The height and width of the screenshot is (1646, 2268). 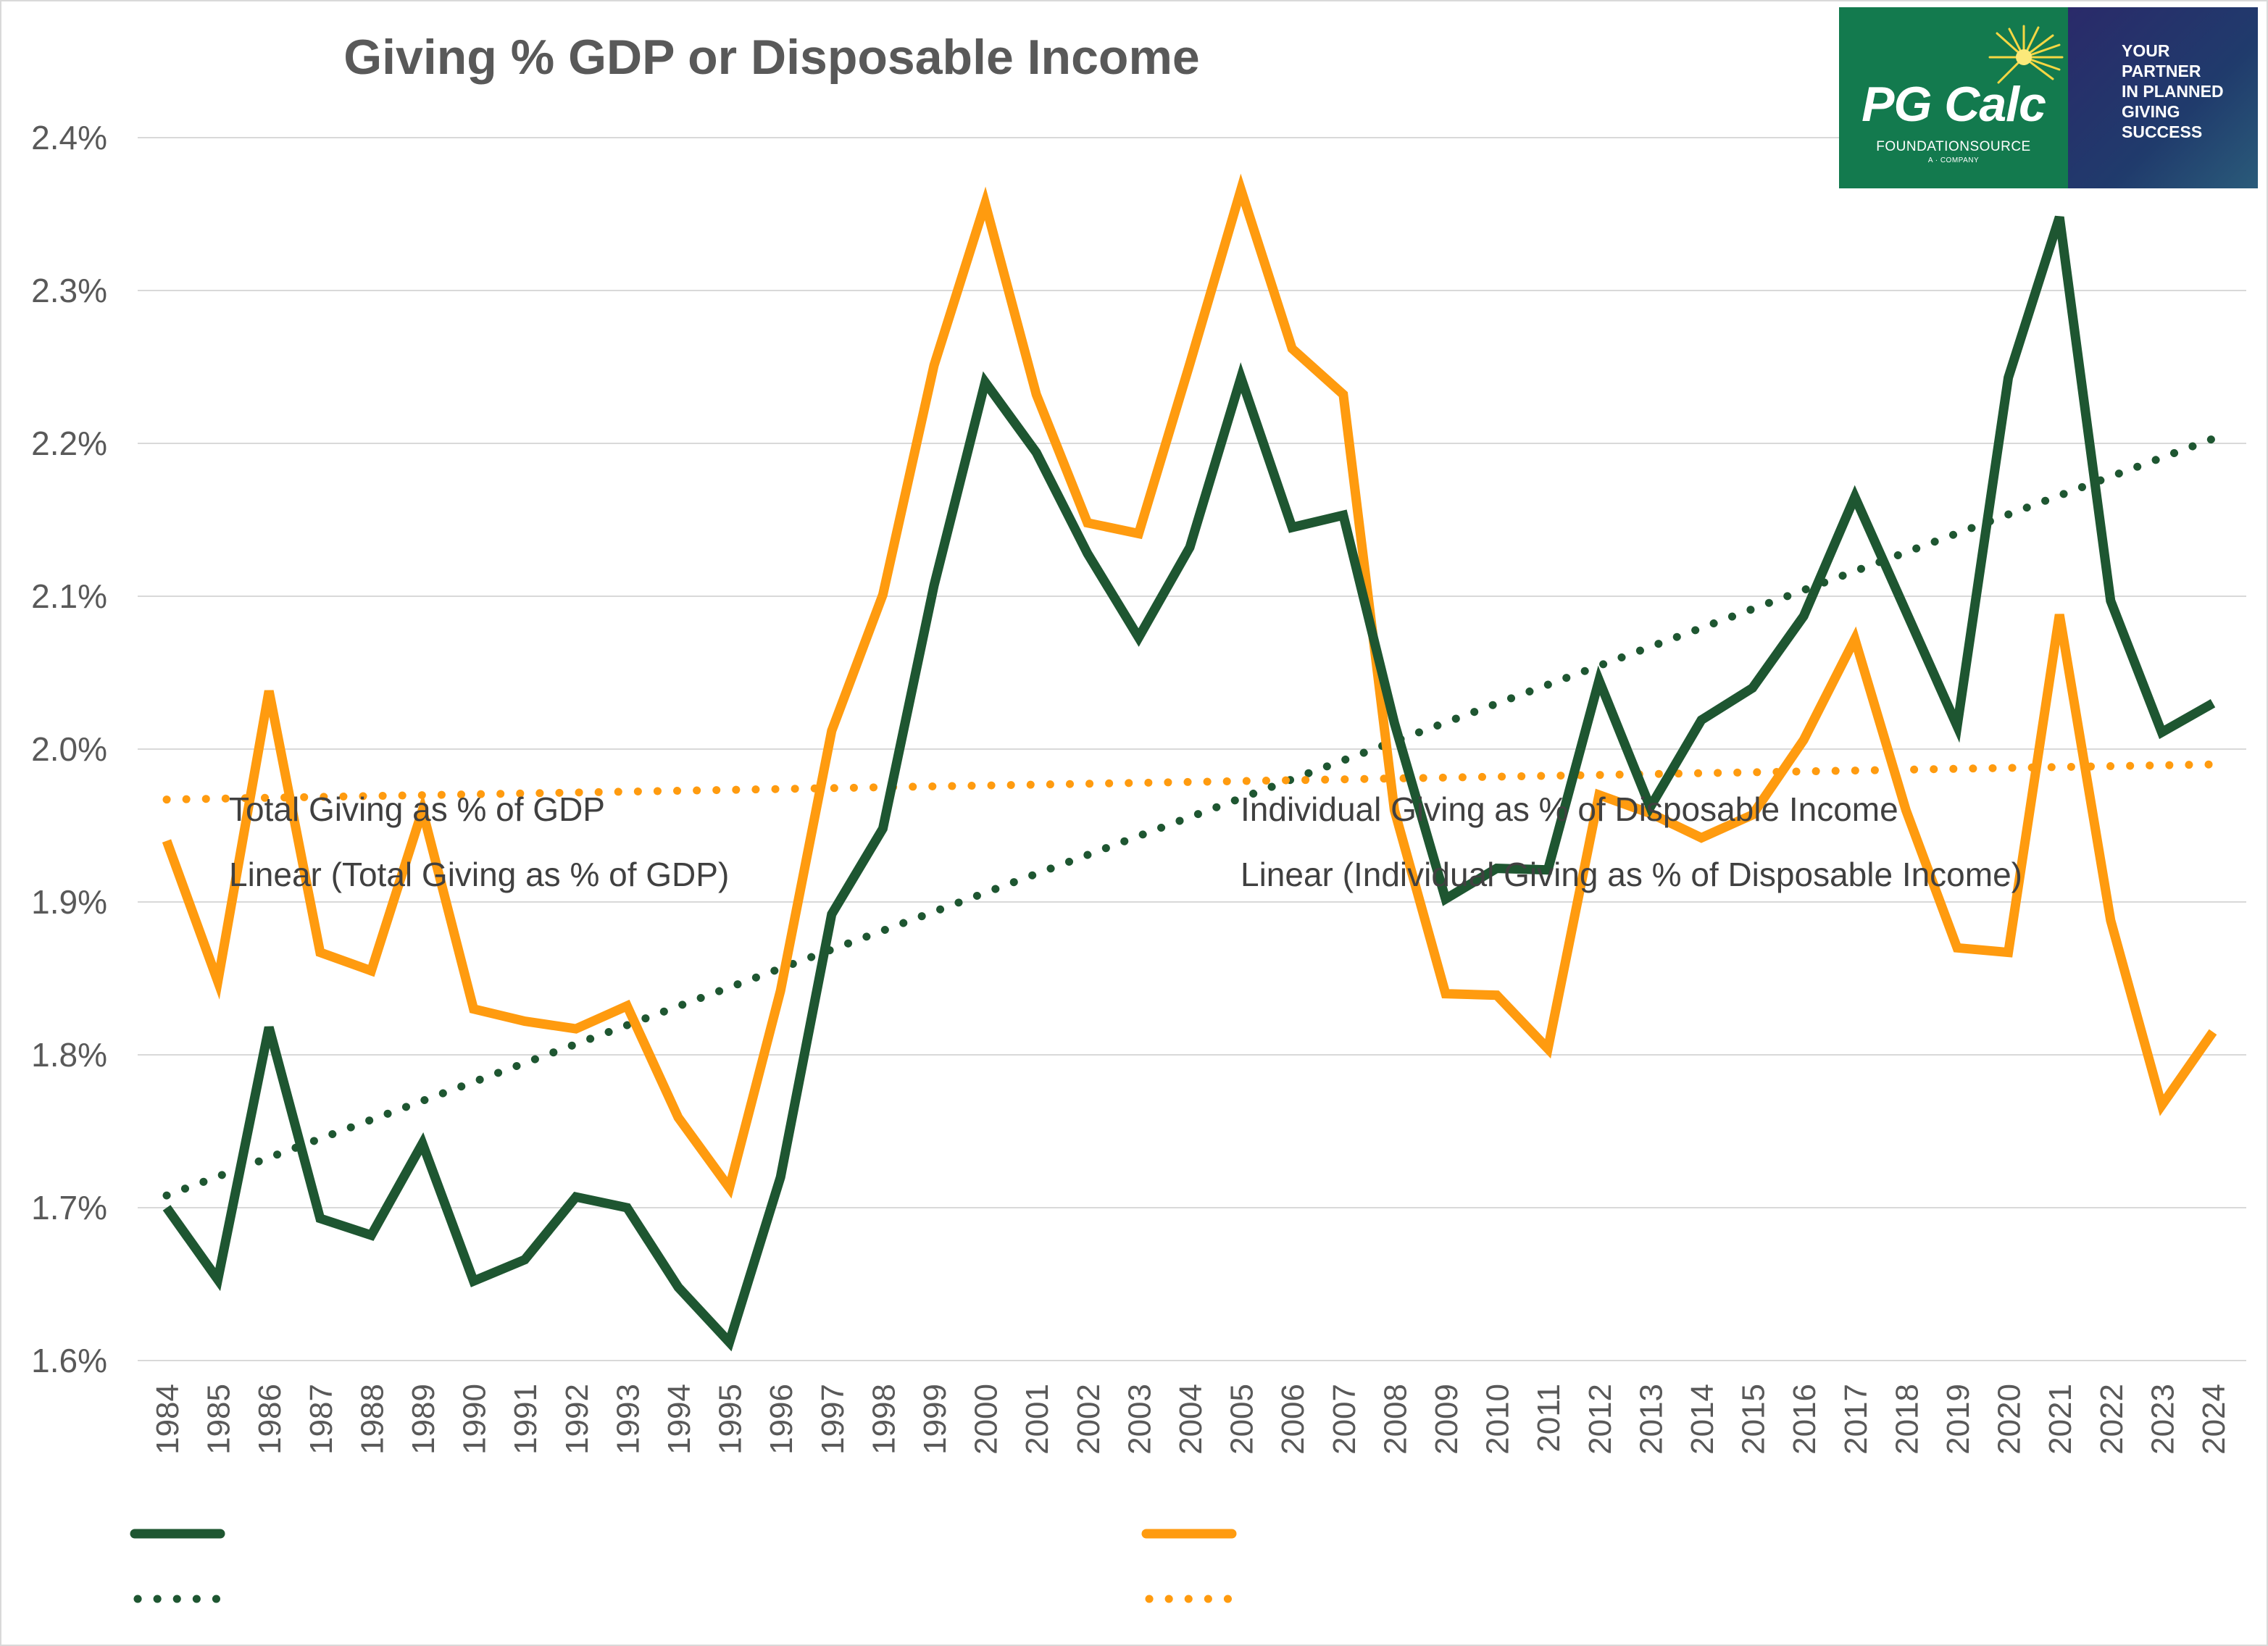 What do you see at coordinates (833, 1419) in the screenshot?
I see `x-tick-label: 1997` at bounding box center [833, 1419].